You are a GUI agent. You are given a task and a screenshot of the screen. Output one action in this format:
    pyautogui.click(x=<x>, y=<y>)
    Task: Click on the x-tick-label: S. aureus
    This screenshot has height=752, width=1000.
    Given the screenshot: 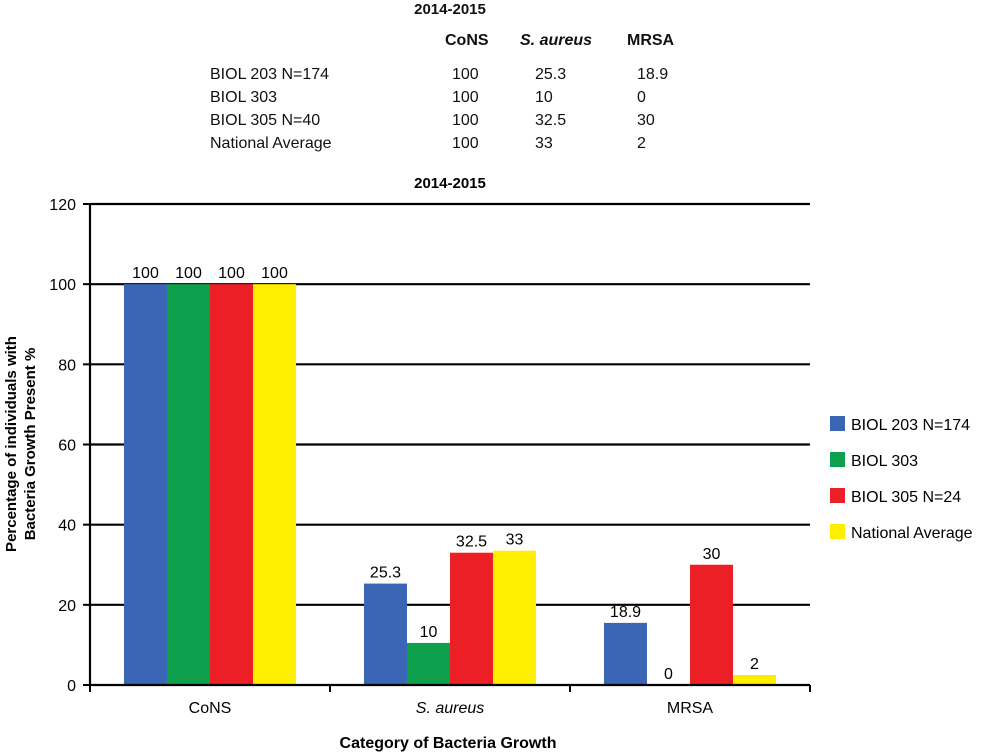 What is the action you would take?
    pyautogui.click(x=450, y=708)
    